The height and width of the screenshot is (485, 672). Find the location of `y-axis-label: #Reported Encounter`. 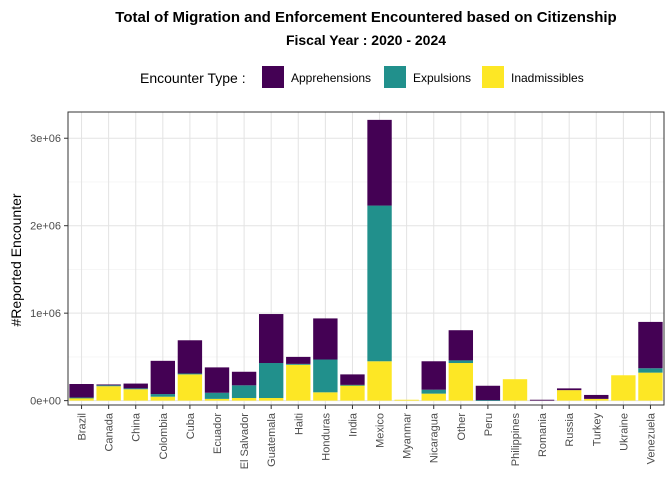

y-axis-label: #Reported Encounter is located at coordinates (16, 259).